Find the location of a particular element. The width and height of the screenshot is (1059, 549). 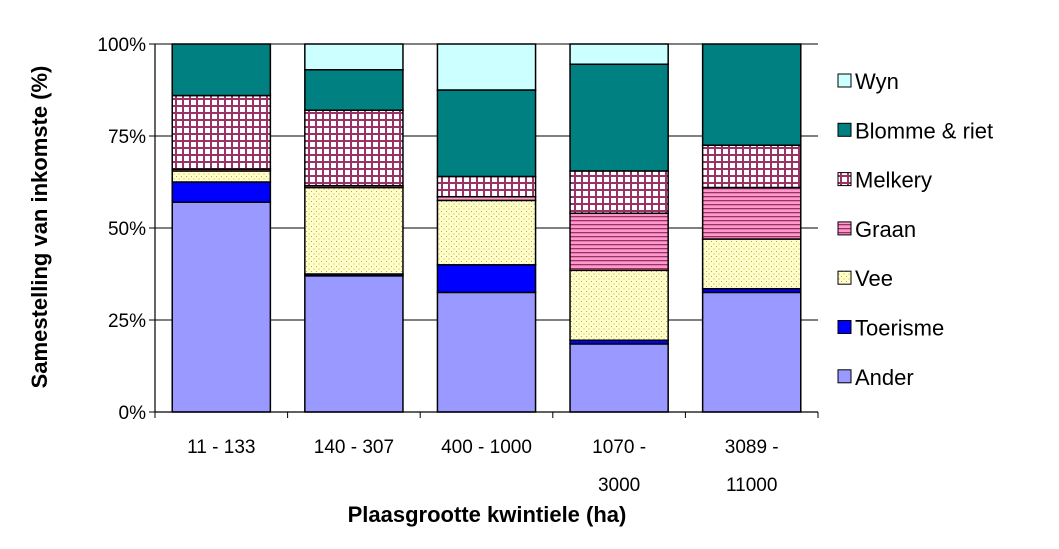

x-tick-label: 11 - 133 is located at coordinates (221, 447).